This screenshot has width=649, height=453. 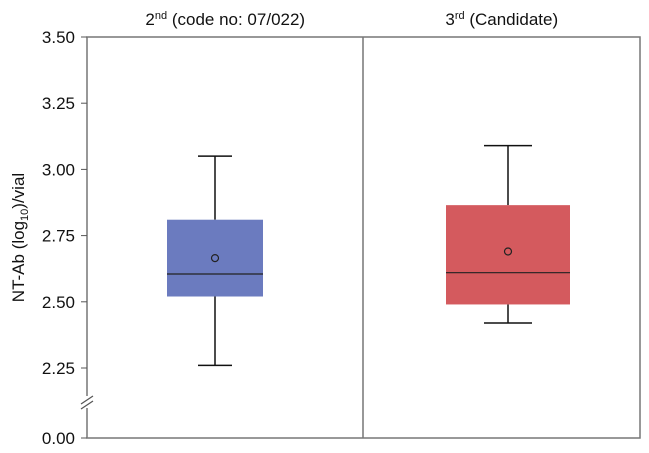 I want to click on panel-title-part: 3, so click(x=449, y=19).